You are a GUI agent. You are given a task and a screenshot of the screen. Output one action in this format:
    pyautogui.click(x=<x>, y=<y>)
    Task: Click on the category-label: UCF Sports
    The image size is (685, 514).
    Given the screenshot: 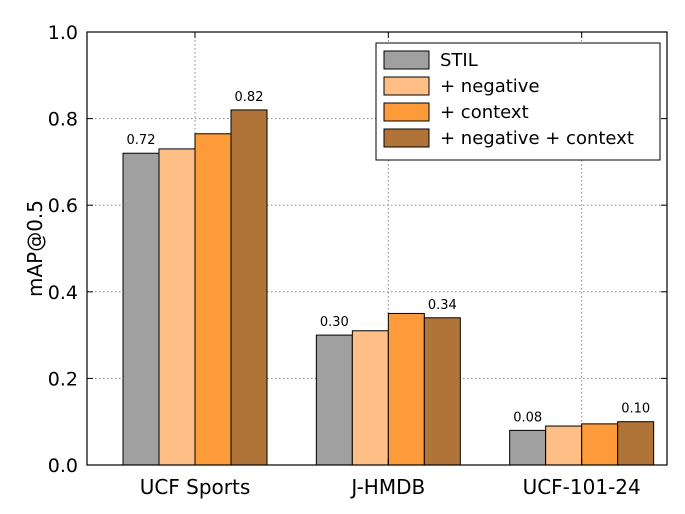 What is the action you would take?
    pyautogui.click(x=195, y=487)
    